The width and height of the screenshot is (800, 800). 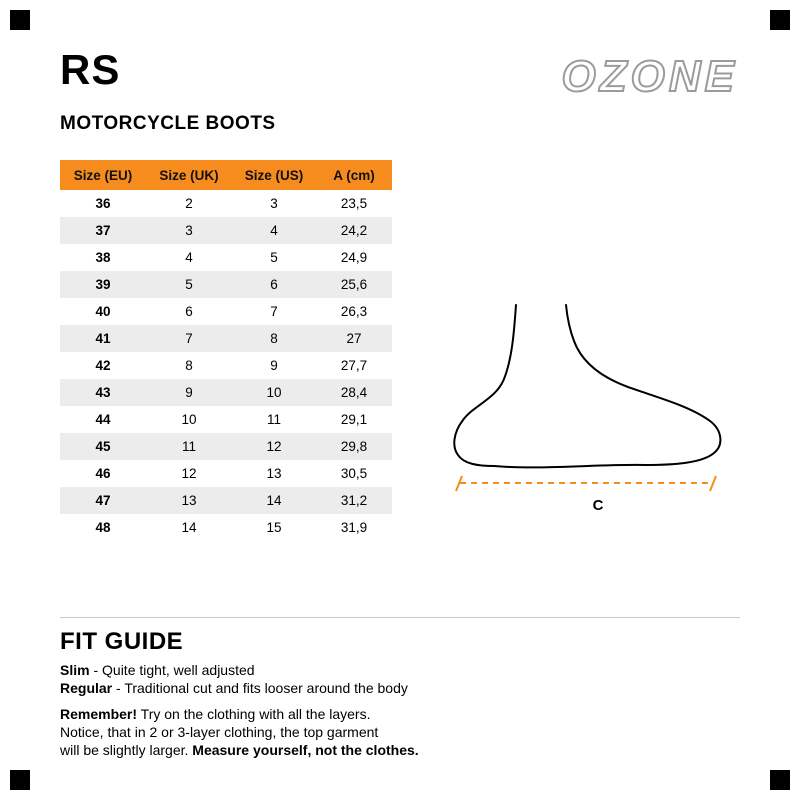 What do you see at coordinates (226, 257) in the screenshot?
I see `table-row: 38 4 5 24,9` at bounding box center [226, 257].